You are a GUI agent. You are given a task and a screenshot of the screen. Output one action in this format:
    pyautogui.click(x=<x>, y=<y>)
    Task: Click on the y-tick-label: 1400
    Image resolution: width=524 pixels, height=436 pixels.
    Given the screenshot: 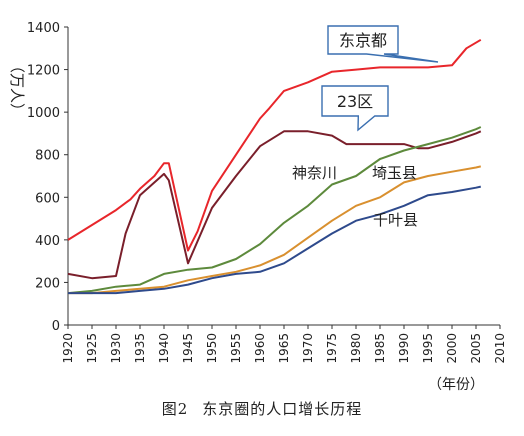 What is the action you would take?
    pyautogui.click(x=43, y=28)
    